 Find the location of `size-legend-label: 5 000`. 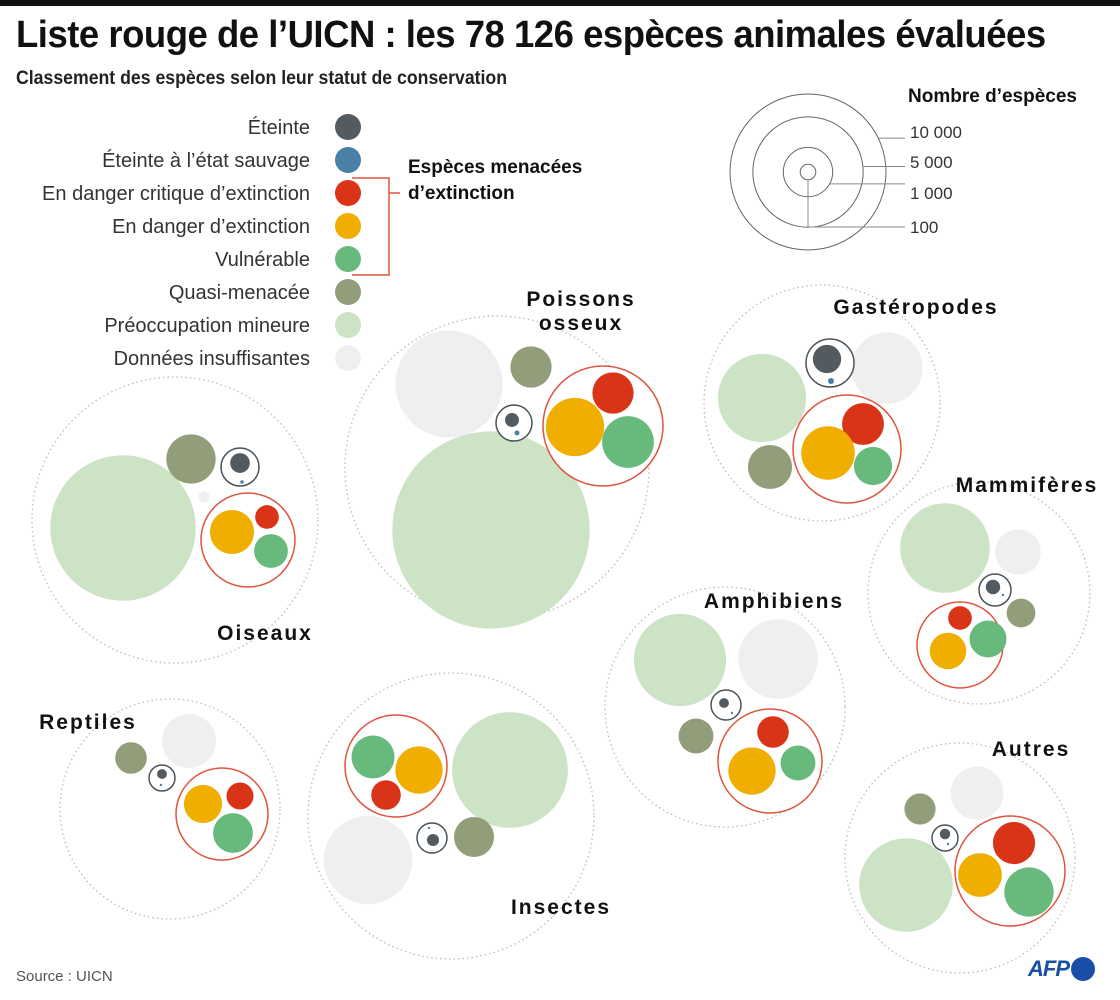

size-legend-label: 5 000 is located at coordinates (931, 162).